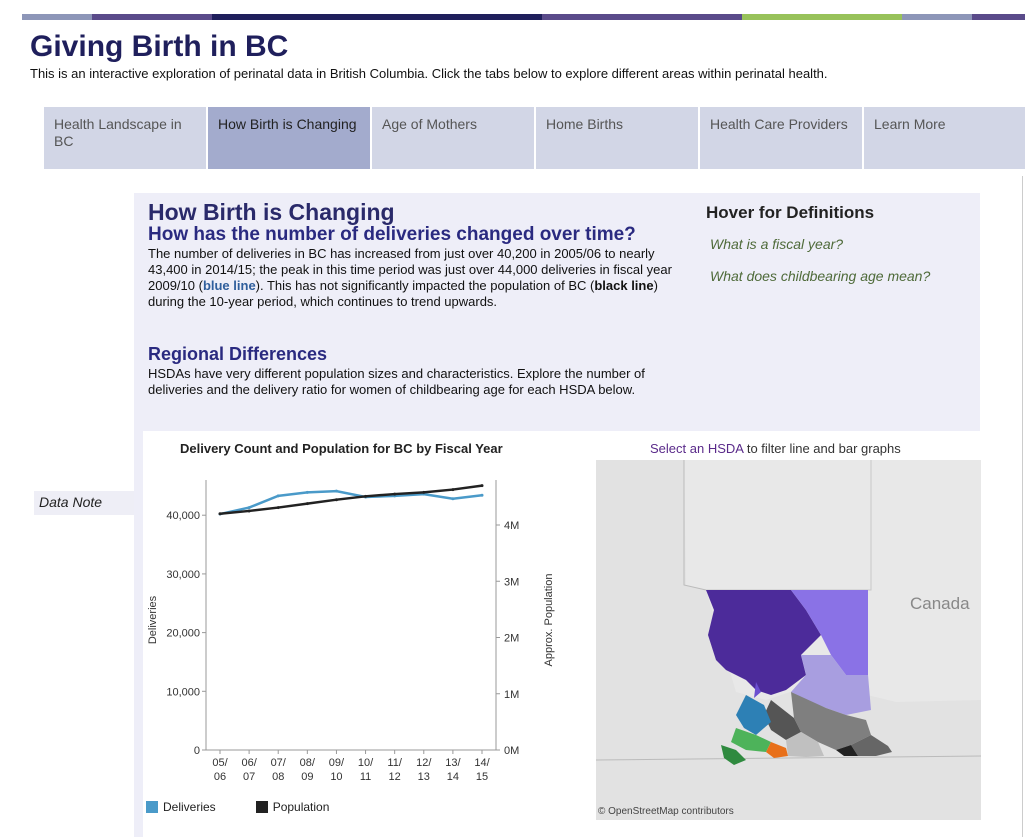 The height and width of the screenshot is (837, 1025). What do you see at coordinates (777, 750) in the screenshot?
I see `hsda-fraser` at bounding box center [777, 750].